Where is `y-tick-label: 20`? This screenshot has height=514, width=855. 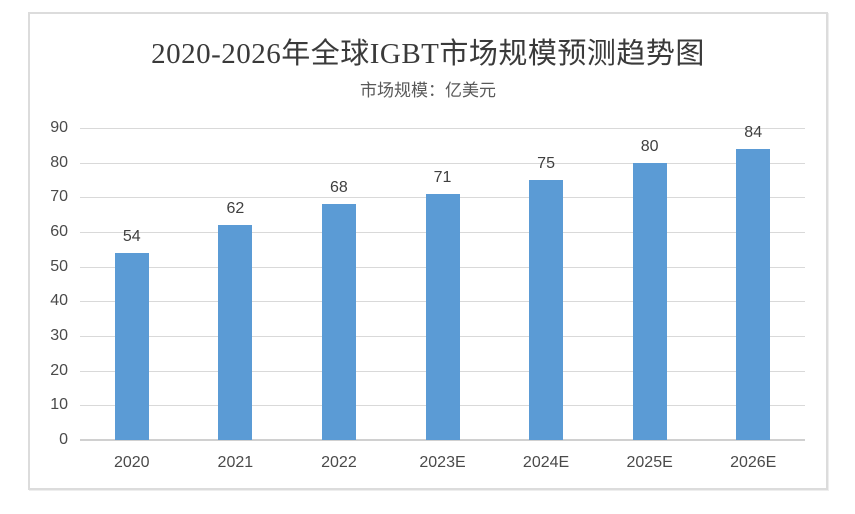 y-tick-label: 20 is located at coordinates (59, 370).